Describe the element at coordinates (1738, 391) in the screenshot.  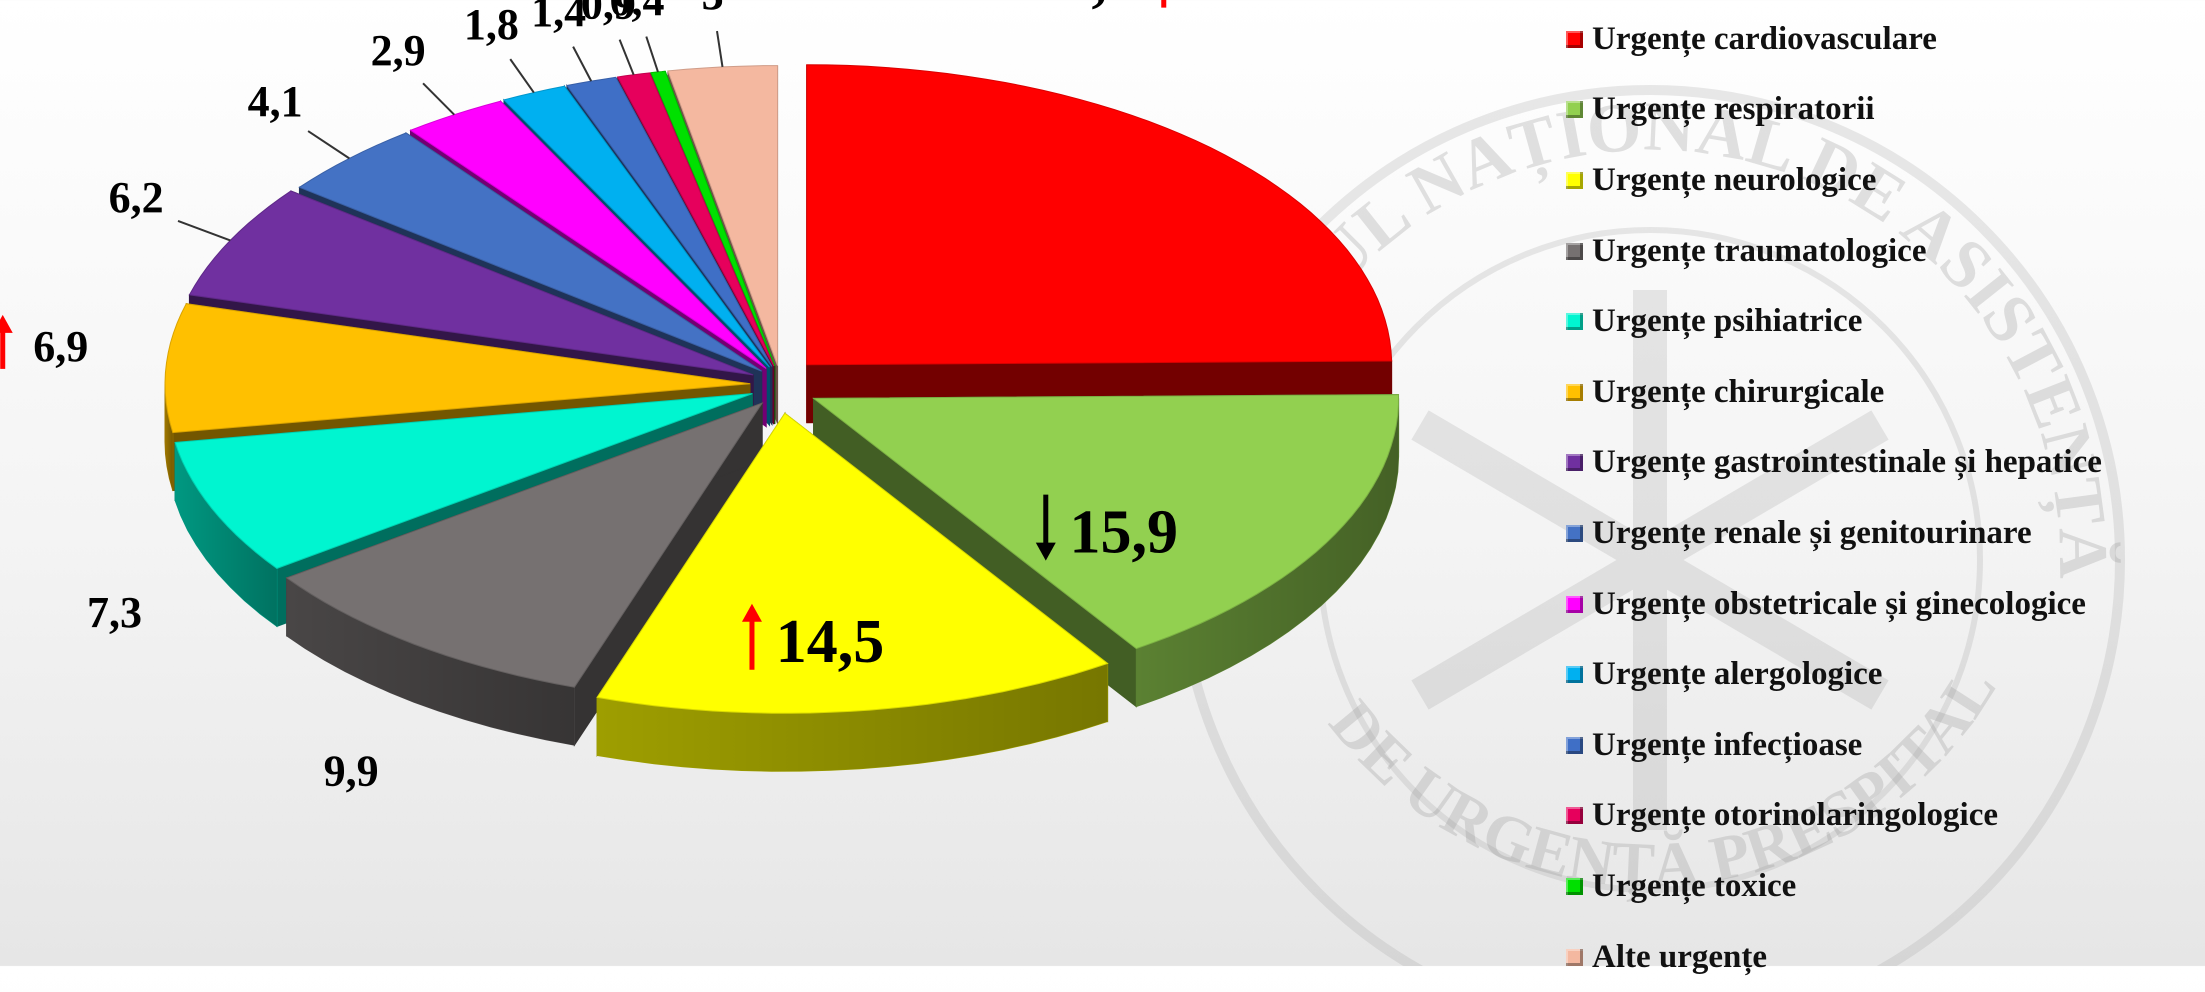
I see `legend-label-6: Urgențe chirurgicale` at that location.